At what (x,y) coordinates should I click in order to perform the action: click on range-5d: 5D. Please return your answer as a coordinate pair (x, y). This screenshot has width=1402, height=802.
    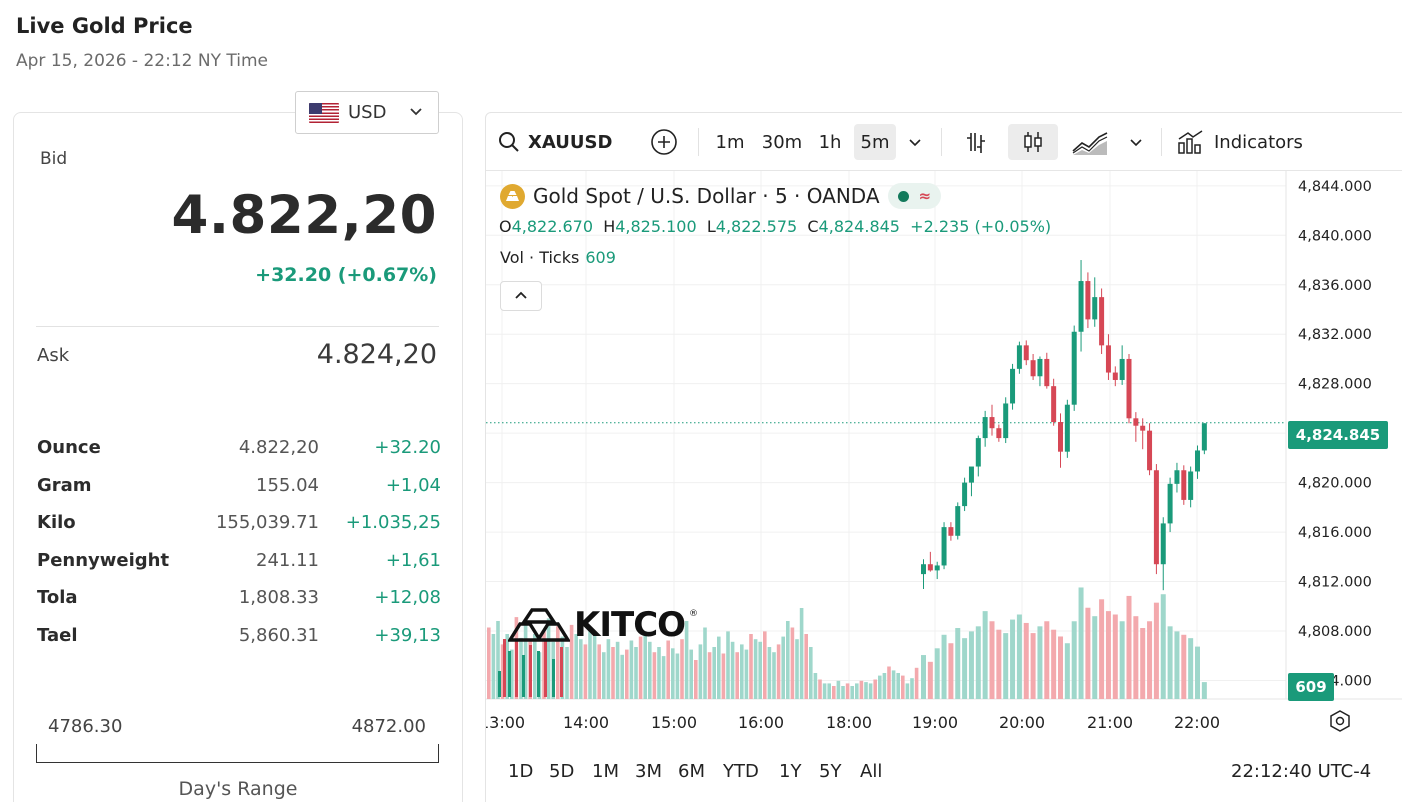
    Looking at the image, I should click on (562, 771).